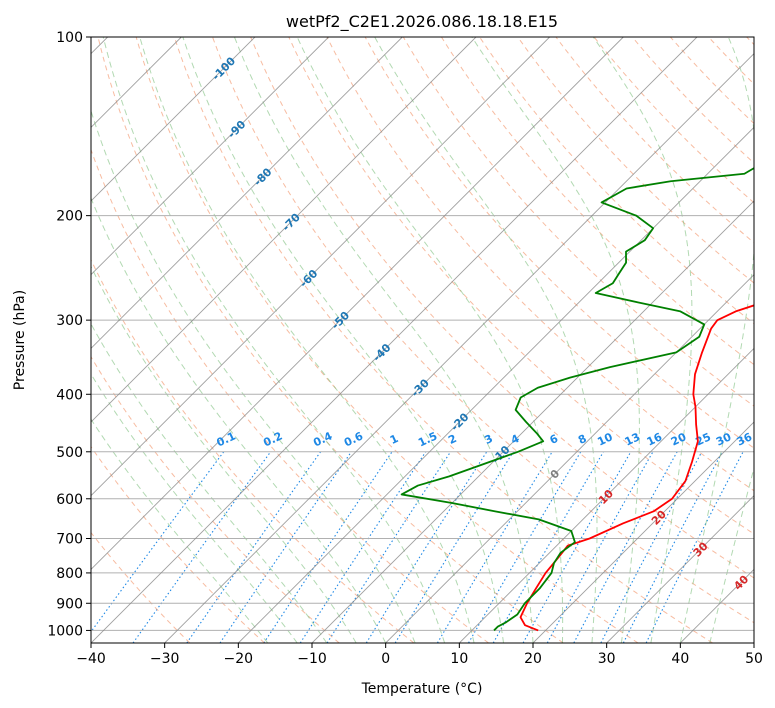  Describe the element at coordinates (312, 659) in the screenshot. I see `x-tick-label: −10` at that location.